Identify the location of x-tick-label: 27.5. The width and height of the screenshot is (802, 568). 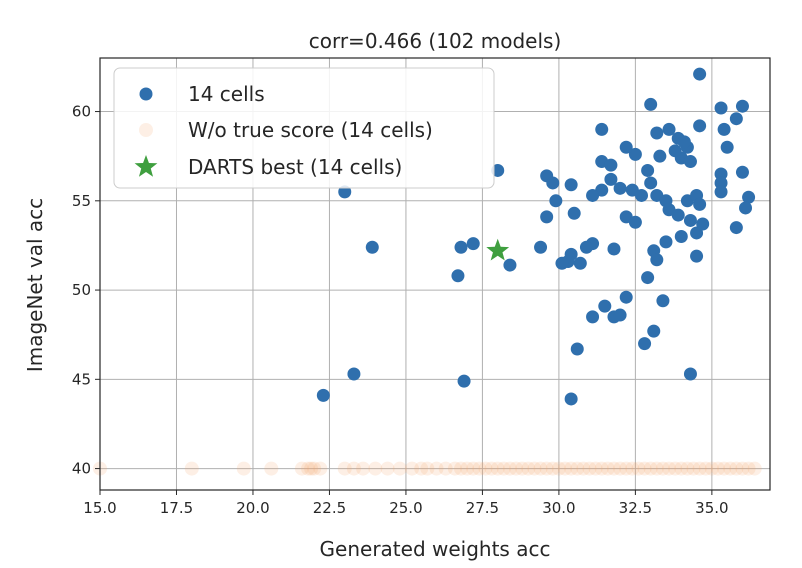
(482, 508).